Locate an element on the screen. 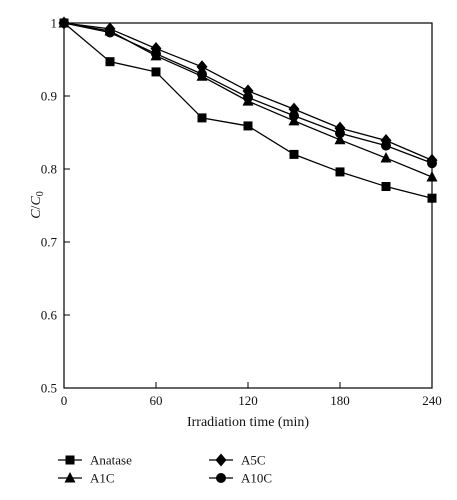  x-tick-label: 60 is located at coordinates (156, 400).